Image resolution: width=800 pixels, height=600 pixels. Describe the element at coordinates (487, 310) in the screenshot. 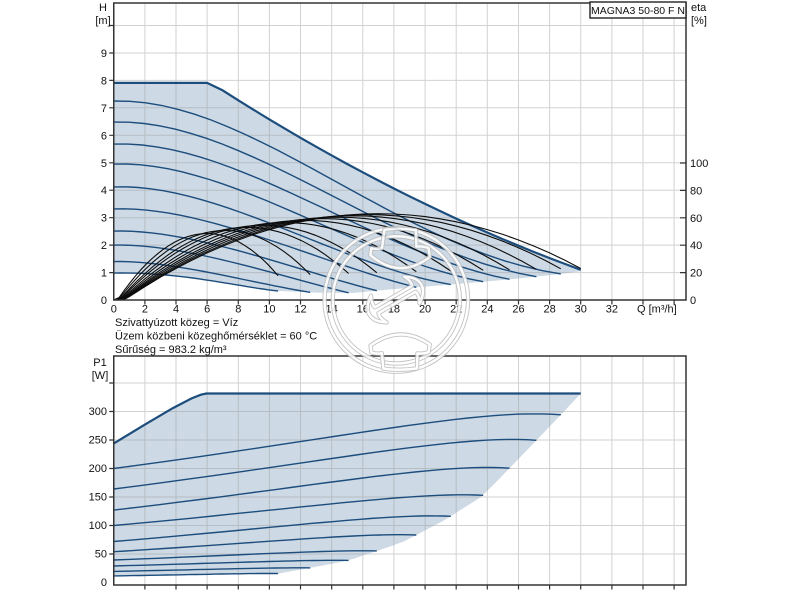

I see `svg-text: 24` at that location.